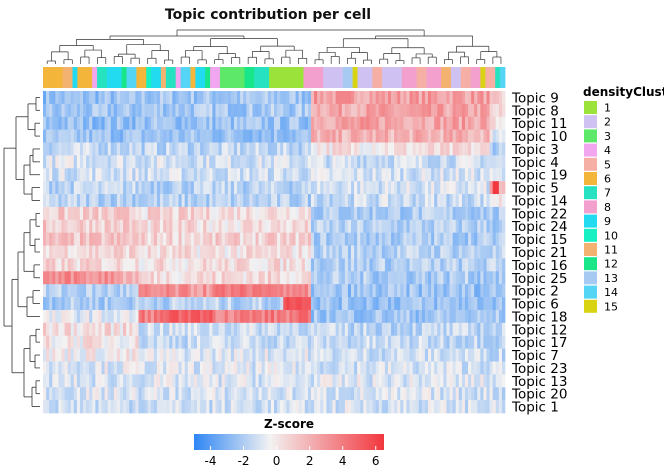 This screenshot has width=664, height=472. I want to click on row-label: Topic 16, so click(539, 266).